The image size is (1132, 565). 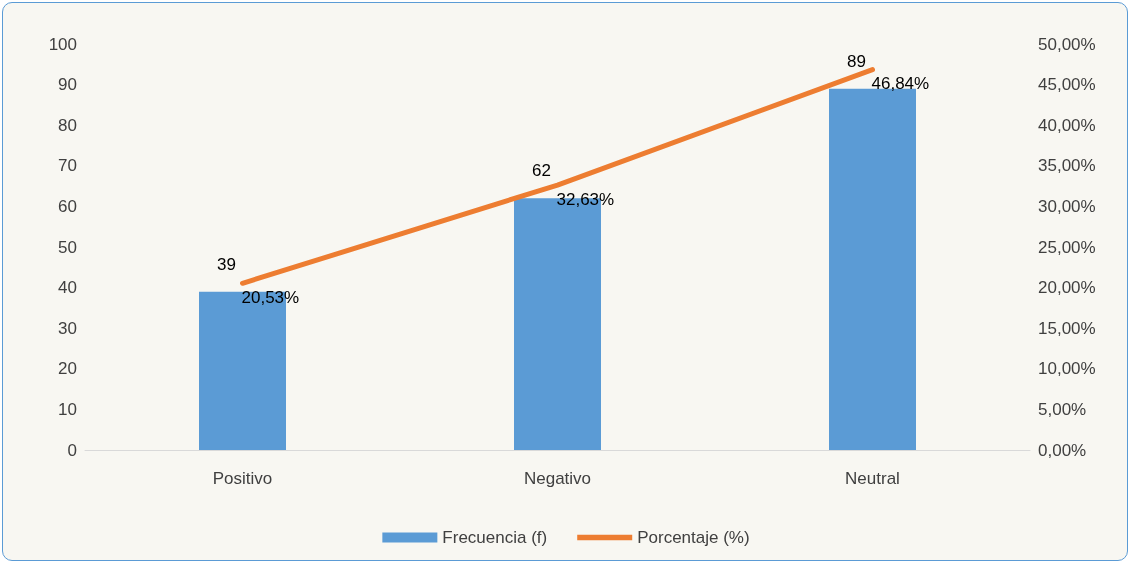 I want to click on y2-tick-label: 10,00%, so click(x=1067, y=369).